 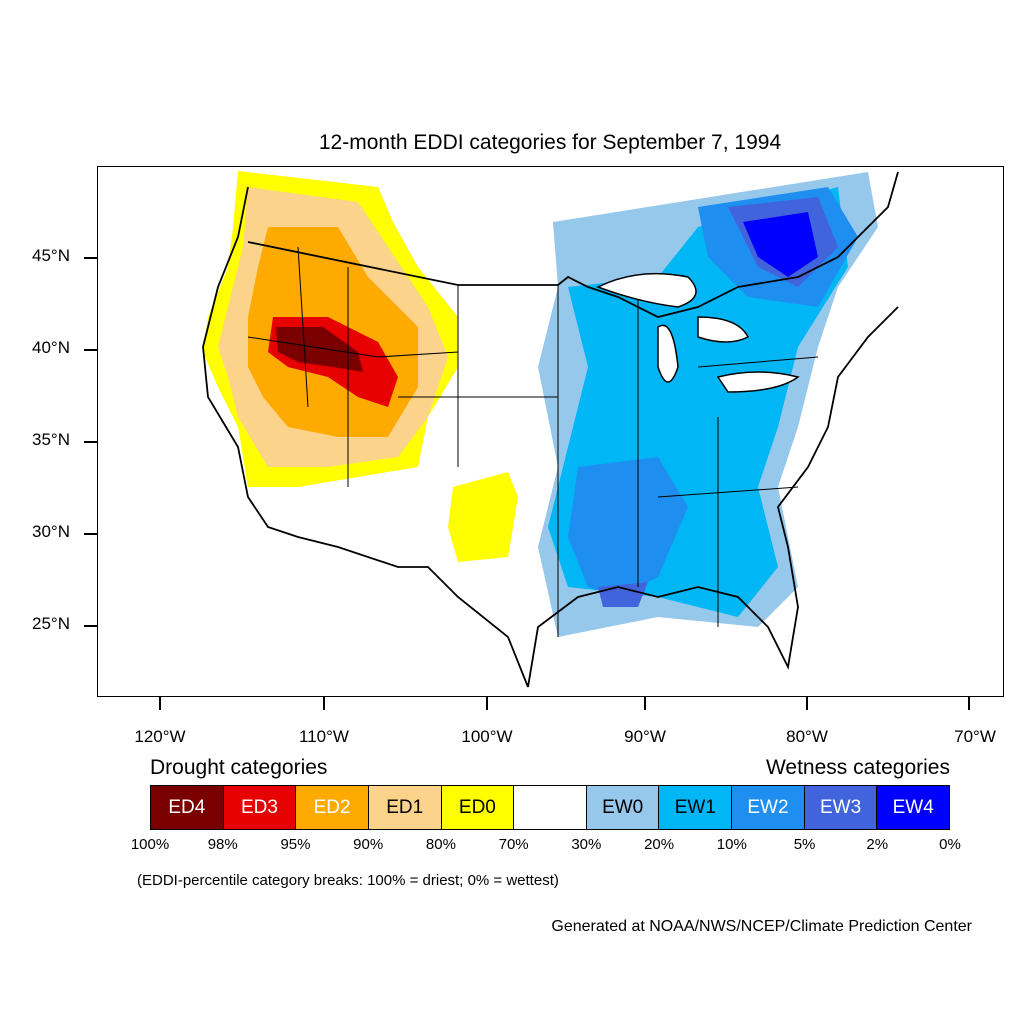 I want to click on legend-color-bar: ED4 ED3 ED2 ED1 ED0 EW0 EW1 EW2 EW3 EW4, so click(x=550, y=807).